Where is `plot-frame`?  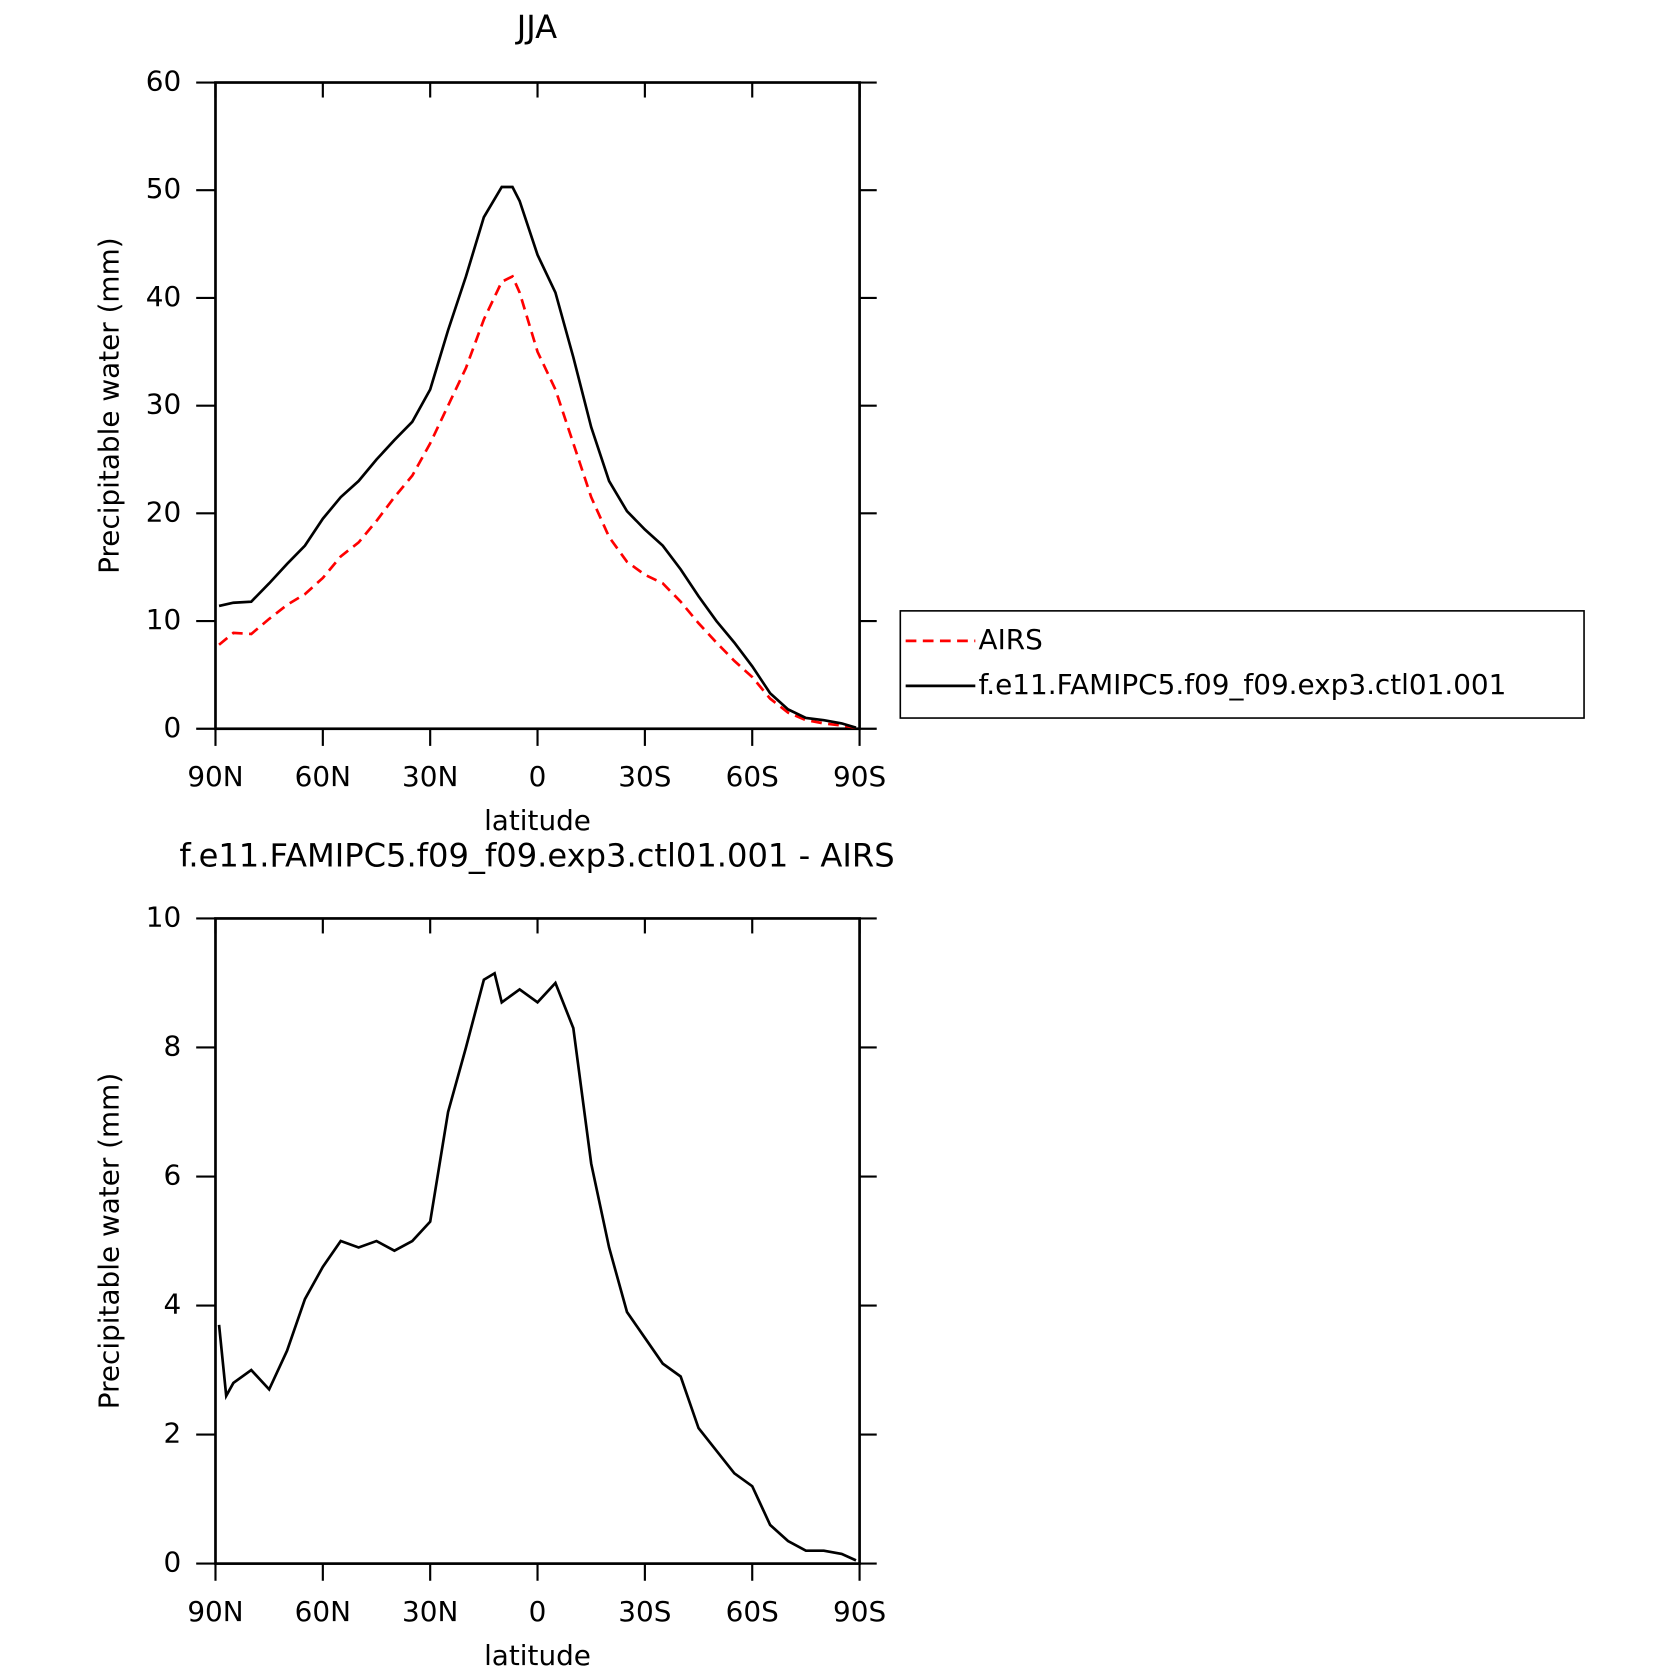
plot-frame is located at coordinates (537, 1241).